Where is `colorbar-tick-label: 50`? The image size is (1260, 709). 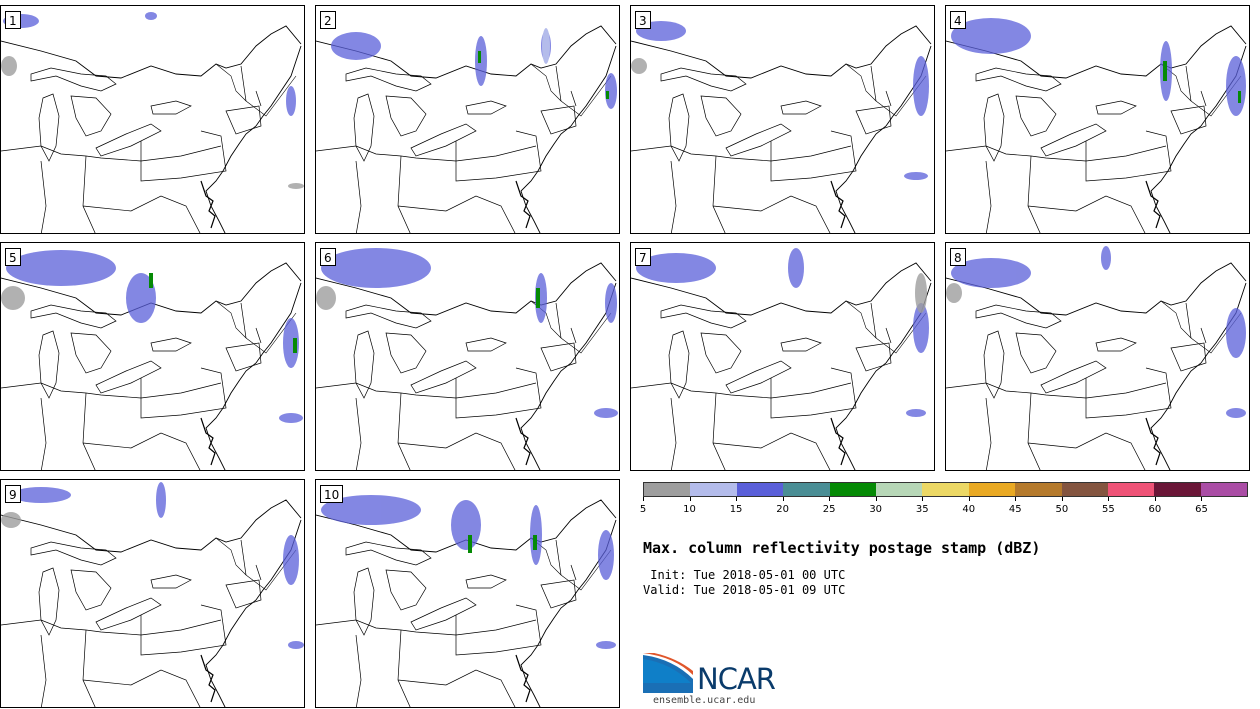 colorbar-tick-label: 50 is located at coordinates (1062, 509).